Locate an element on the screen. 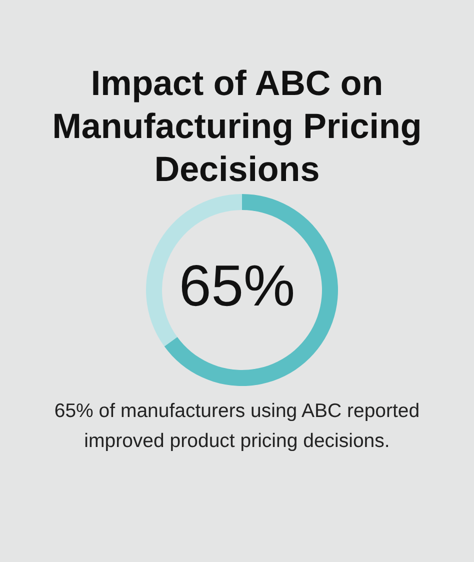 This screenshot has width=474, height=562. text: 65% is located at coordinates (237, 286).